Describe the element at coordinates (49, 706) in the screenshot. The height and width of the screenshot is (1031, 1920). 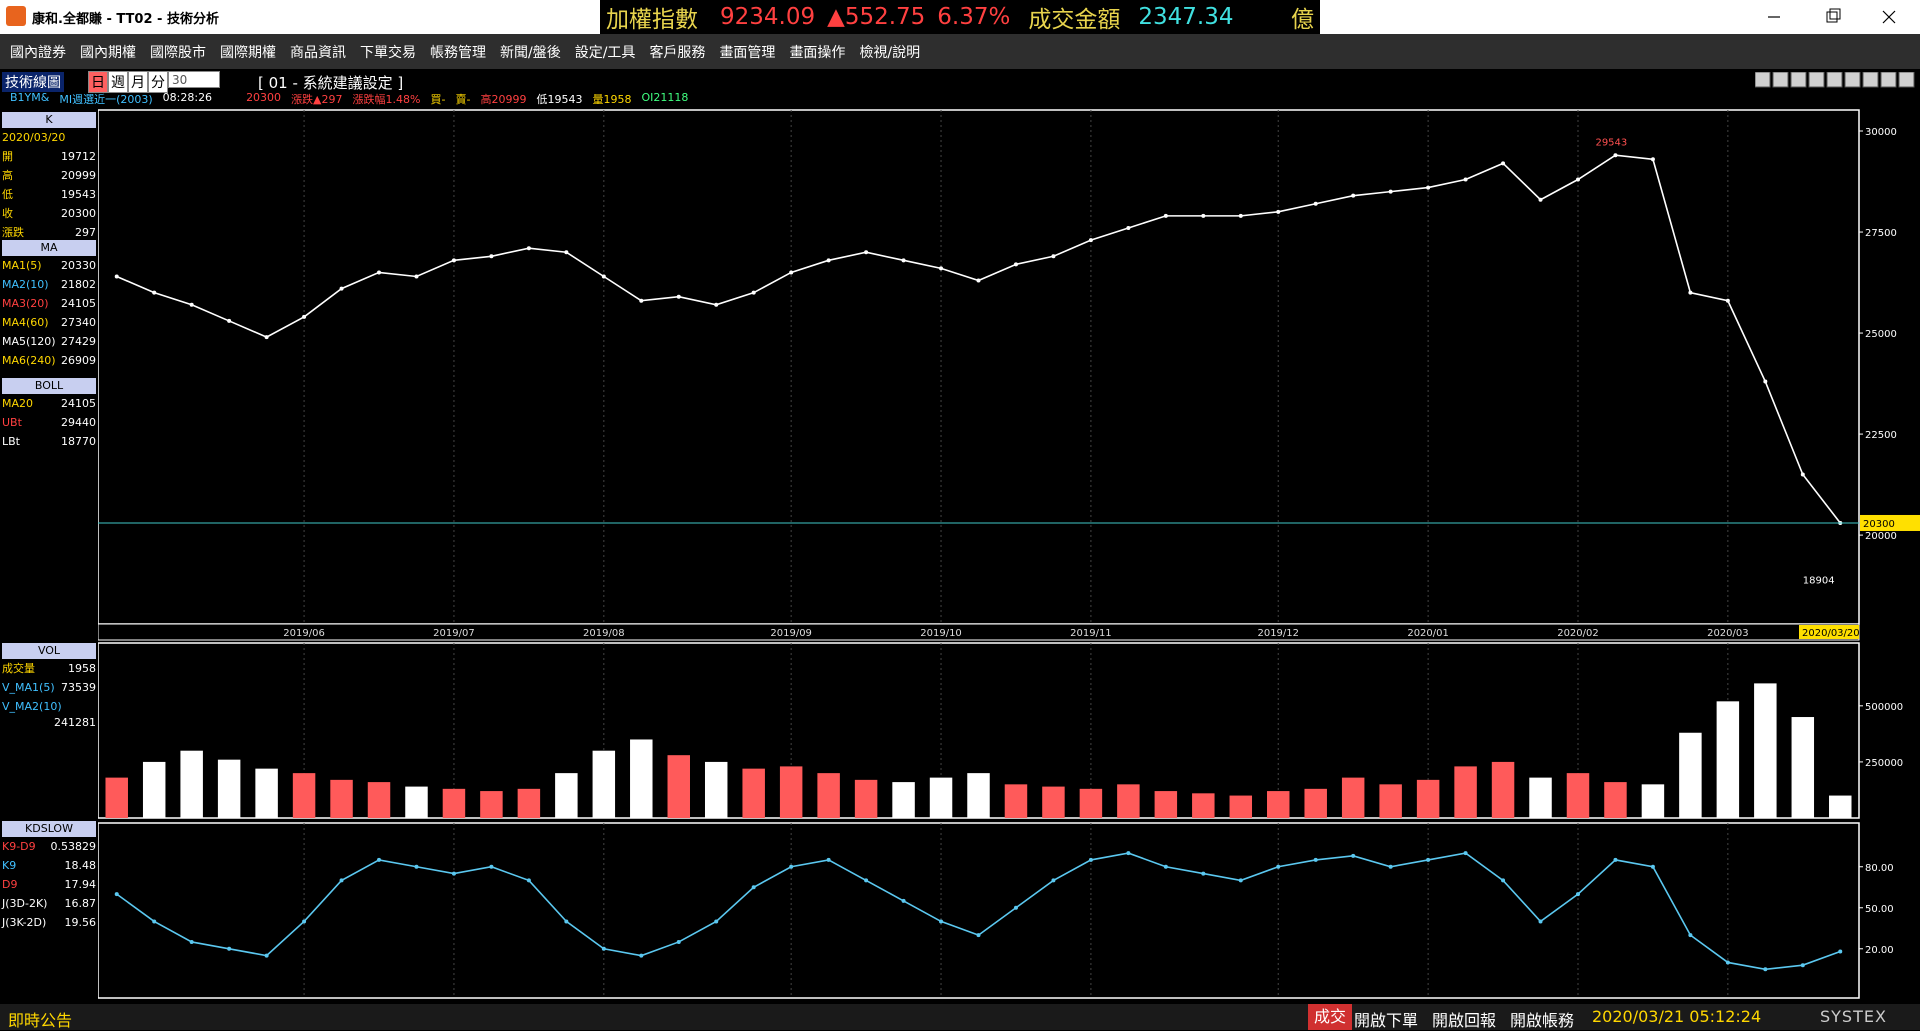
I see `legend-row: V_MA2(10)` at that location.